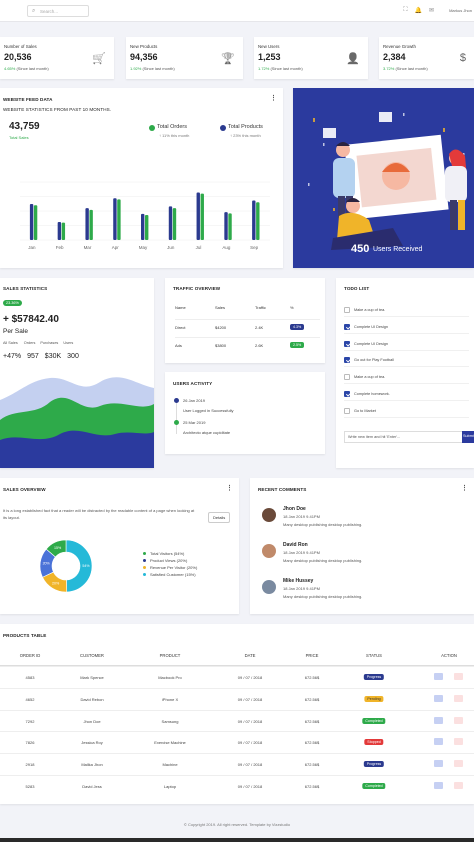 Image resolution: width=474 pixels, height=842 pixels. Describe the element at coordinates (29, 343) in the screenshot. I see `sales-tab: Orders` at that location.